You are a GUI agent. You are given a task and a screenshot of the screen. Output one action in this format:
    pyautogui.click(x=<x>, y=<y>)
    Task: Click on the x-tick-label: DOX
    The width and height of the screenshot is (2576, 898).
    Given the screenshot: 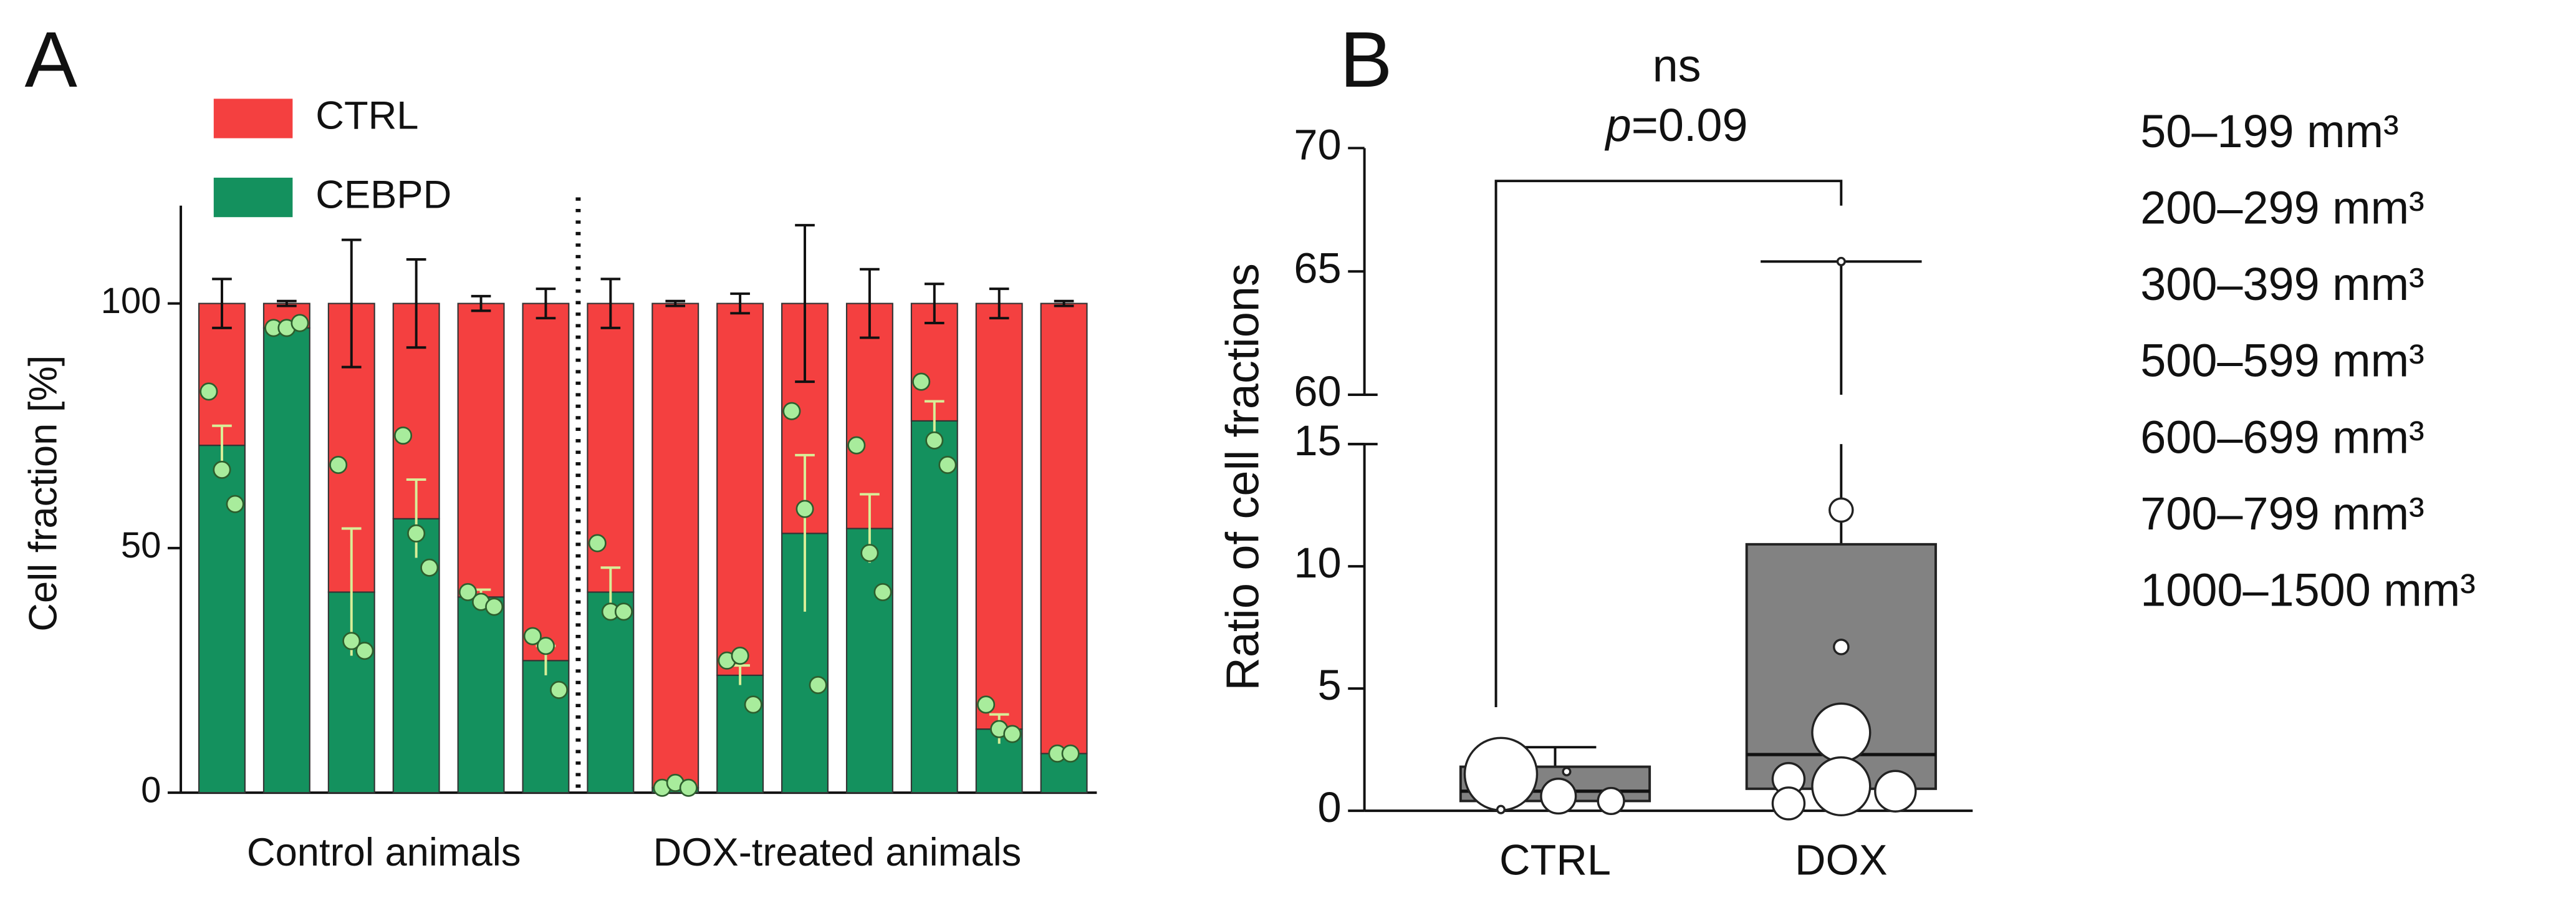 What is the action you would take?
    pyautogui.click(x=1841, y=860)
    